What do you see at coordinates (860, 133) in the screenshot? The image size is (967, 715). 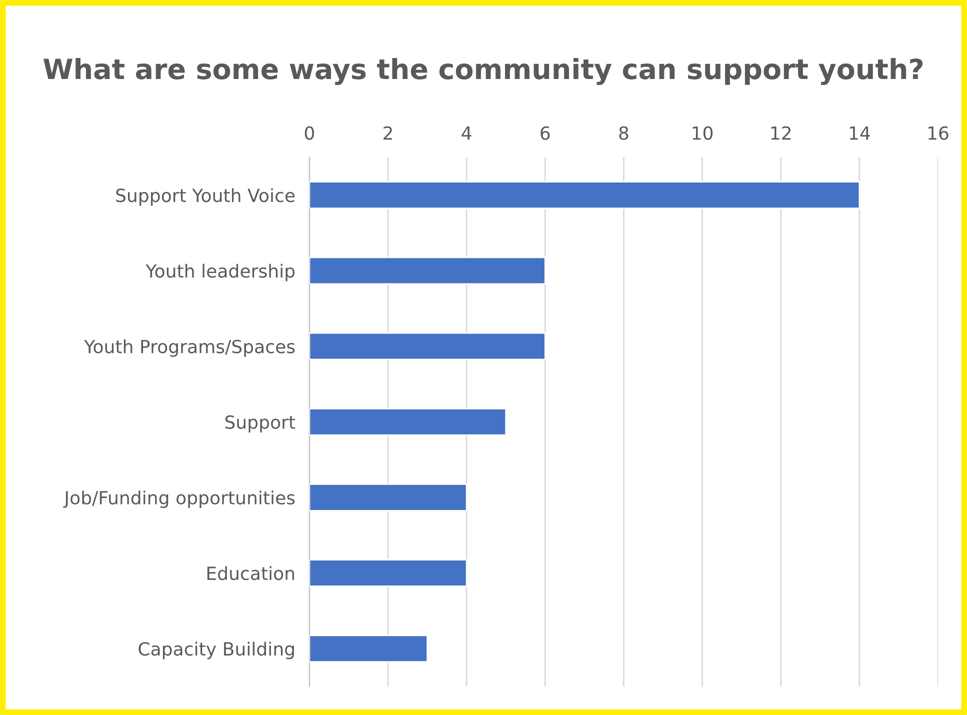 I see `x-tick-label: 14` at bounding box center [860, 133].